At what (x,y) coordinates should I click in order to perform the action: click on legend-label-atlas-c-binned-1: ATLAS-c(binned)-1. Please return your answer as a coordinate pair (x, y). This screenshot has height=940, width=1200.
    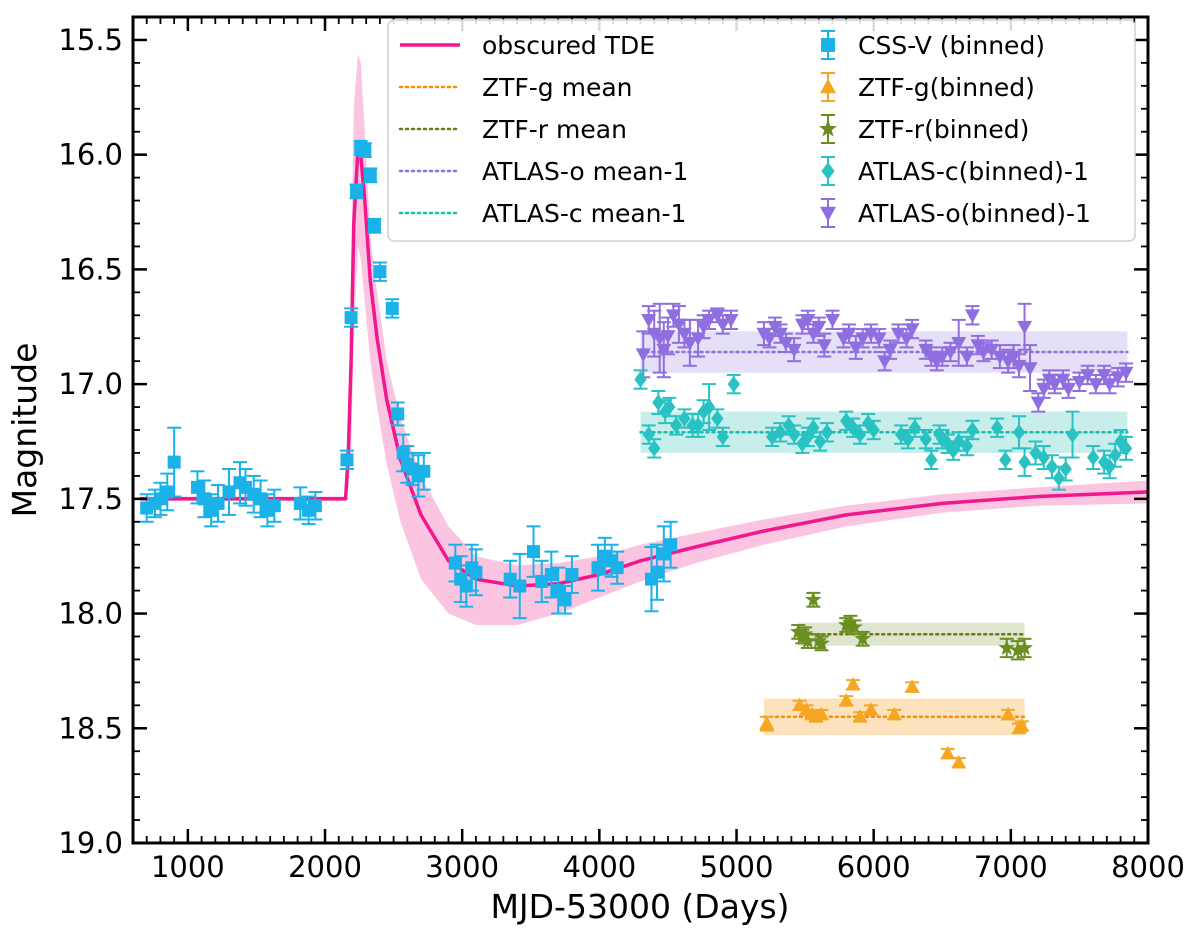
    Looking at the image, I should click on (973, 171).